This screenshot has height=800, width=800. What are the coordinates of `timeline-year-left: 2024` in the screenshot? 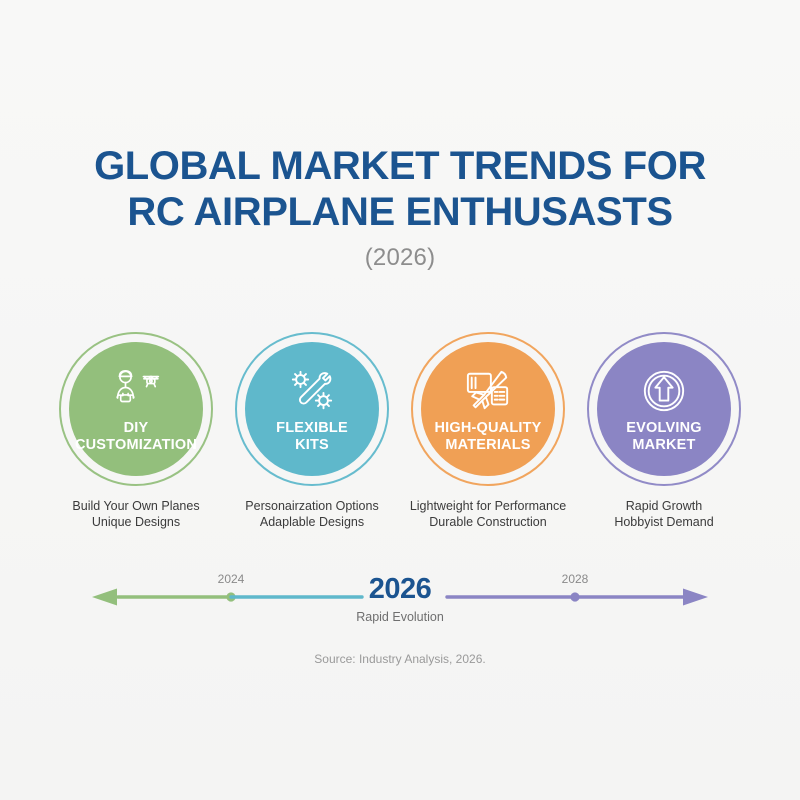 It's located at (231, 579).